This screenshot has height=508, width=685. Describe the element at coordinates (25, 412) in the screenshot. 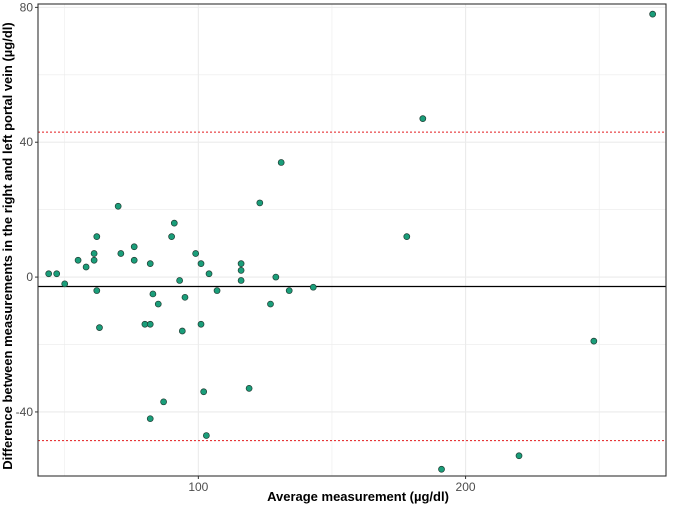

I see `y-tick-label: -40` at that location.